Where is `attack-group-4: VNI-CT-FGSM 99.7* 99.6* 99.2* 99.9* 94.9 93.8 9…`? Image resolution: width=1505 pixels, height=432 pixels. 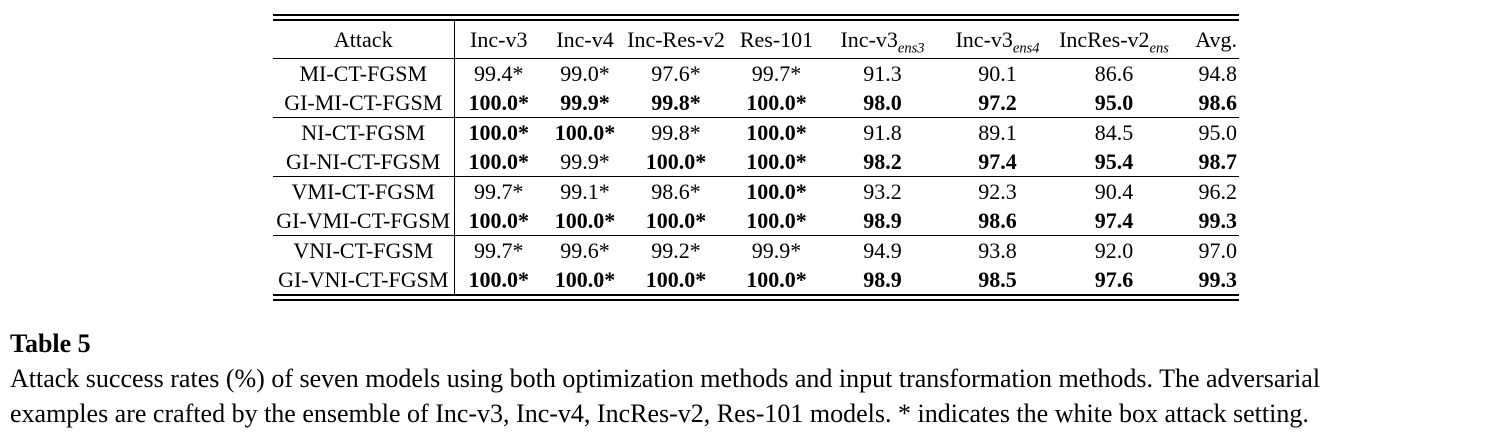 attack-group-4: VNI-CT-FGSM 99.7* 99.6* 99.2* 99.9* 94.9 93.8 9… is located at coordinates (756, 264).